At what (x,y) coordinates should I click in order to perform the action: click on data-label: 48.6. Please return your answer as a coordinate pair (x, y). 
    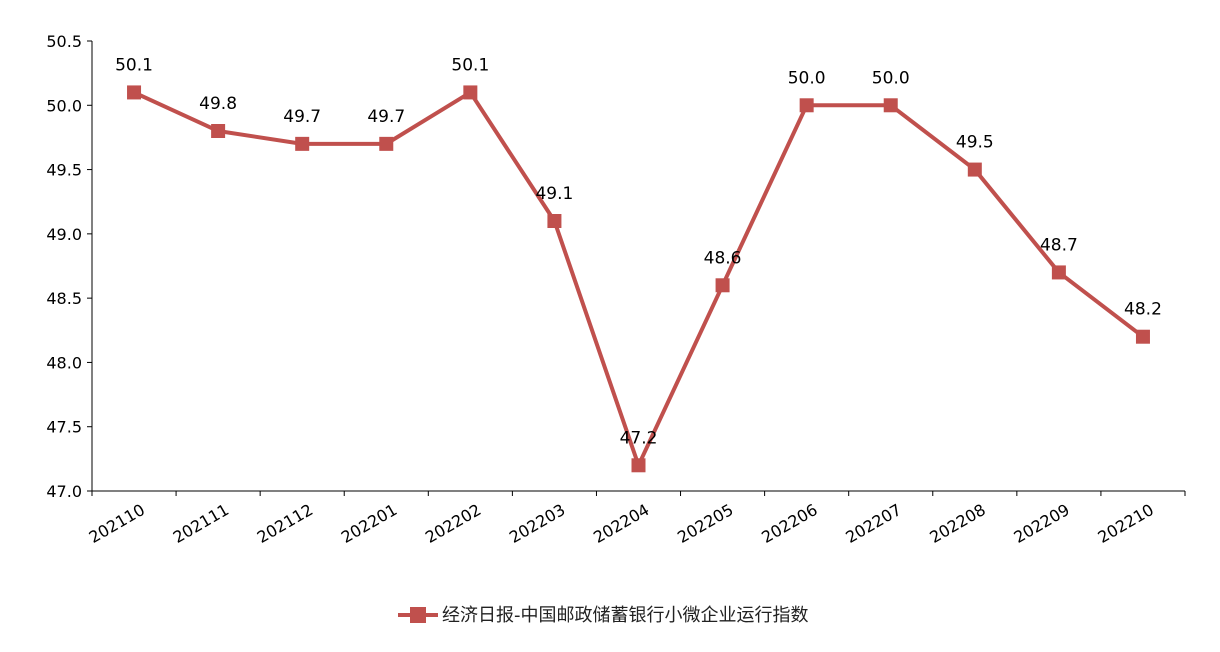
    Looking at the image, I should click on (723, 258).